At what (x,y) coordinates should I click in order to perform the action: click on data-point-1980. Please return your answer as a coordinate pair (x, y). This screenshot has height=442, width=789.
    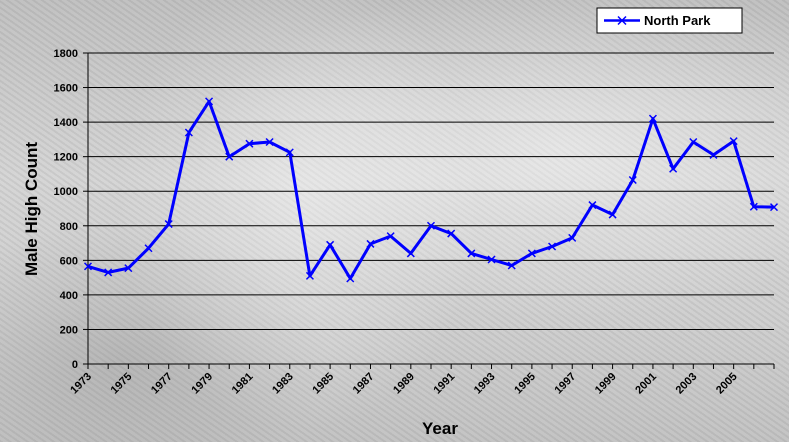
    Looking at the image, I should click on (229, 156).